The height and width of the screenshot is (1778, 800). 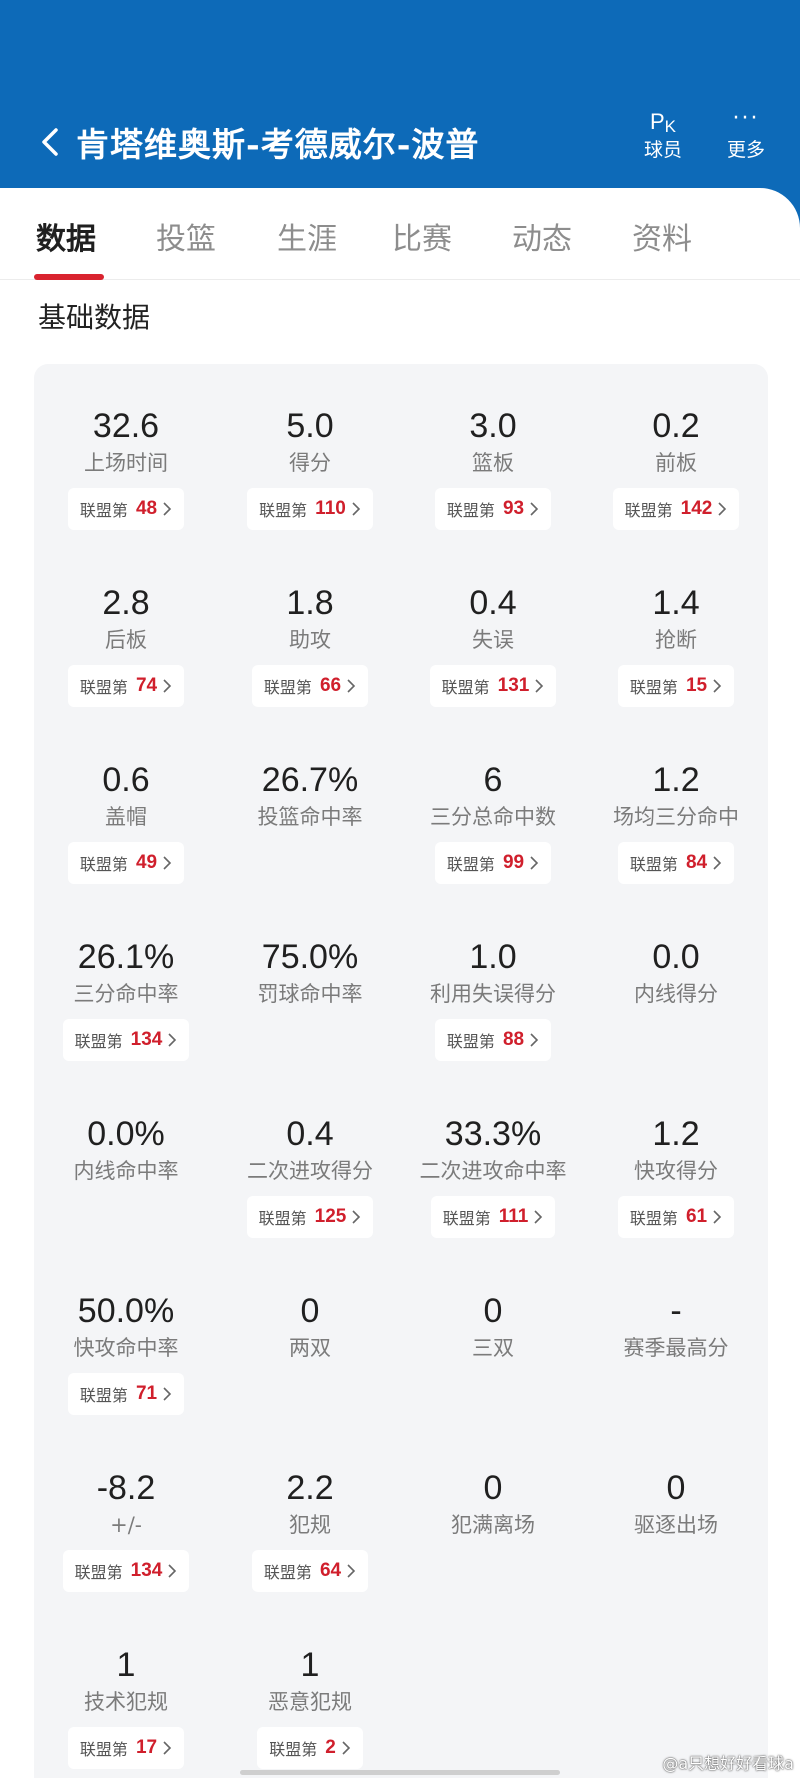 I want to click on rank-number: 17, so click(x=146, y=1747).